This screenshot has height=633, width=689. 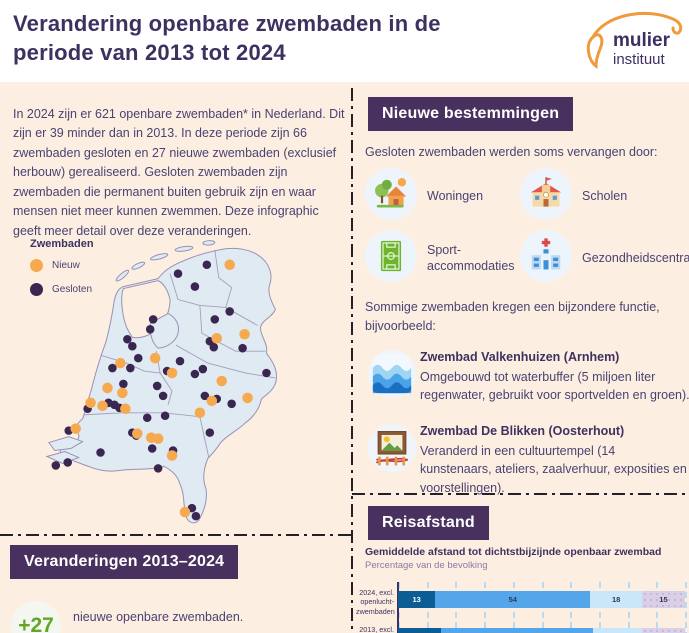 What do you see at coordinates (517, 630) in the screenshot?
I see `bar-segment: 53` at bounding box center [517, 630].